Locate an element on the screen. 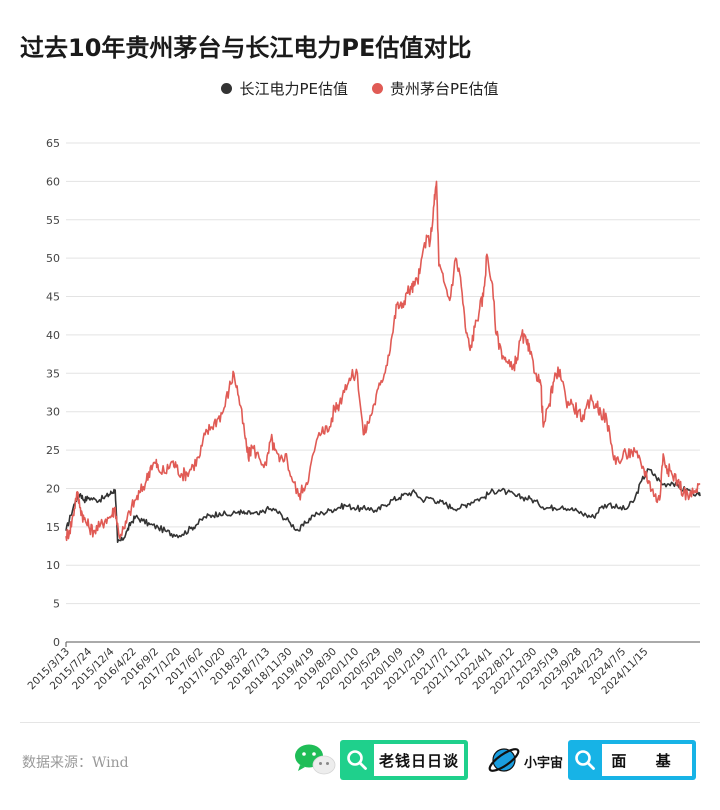 The image size is (720, 810). y-tick-label: 25 is located at coordinates (53, 450).